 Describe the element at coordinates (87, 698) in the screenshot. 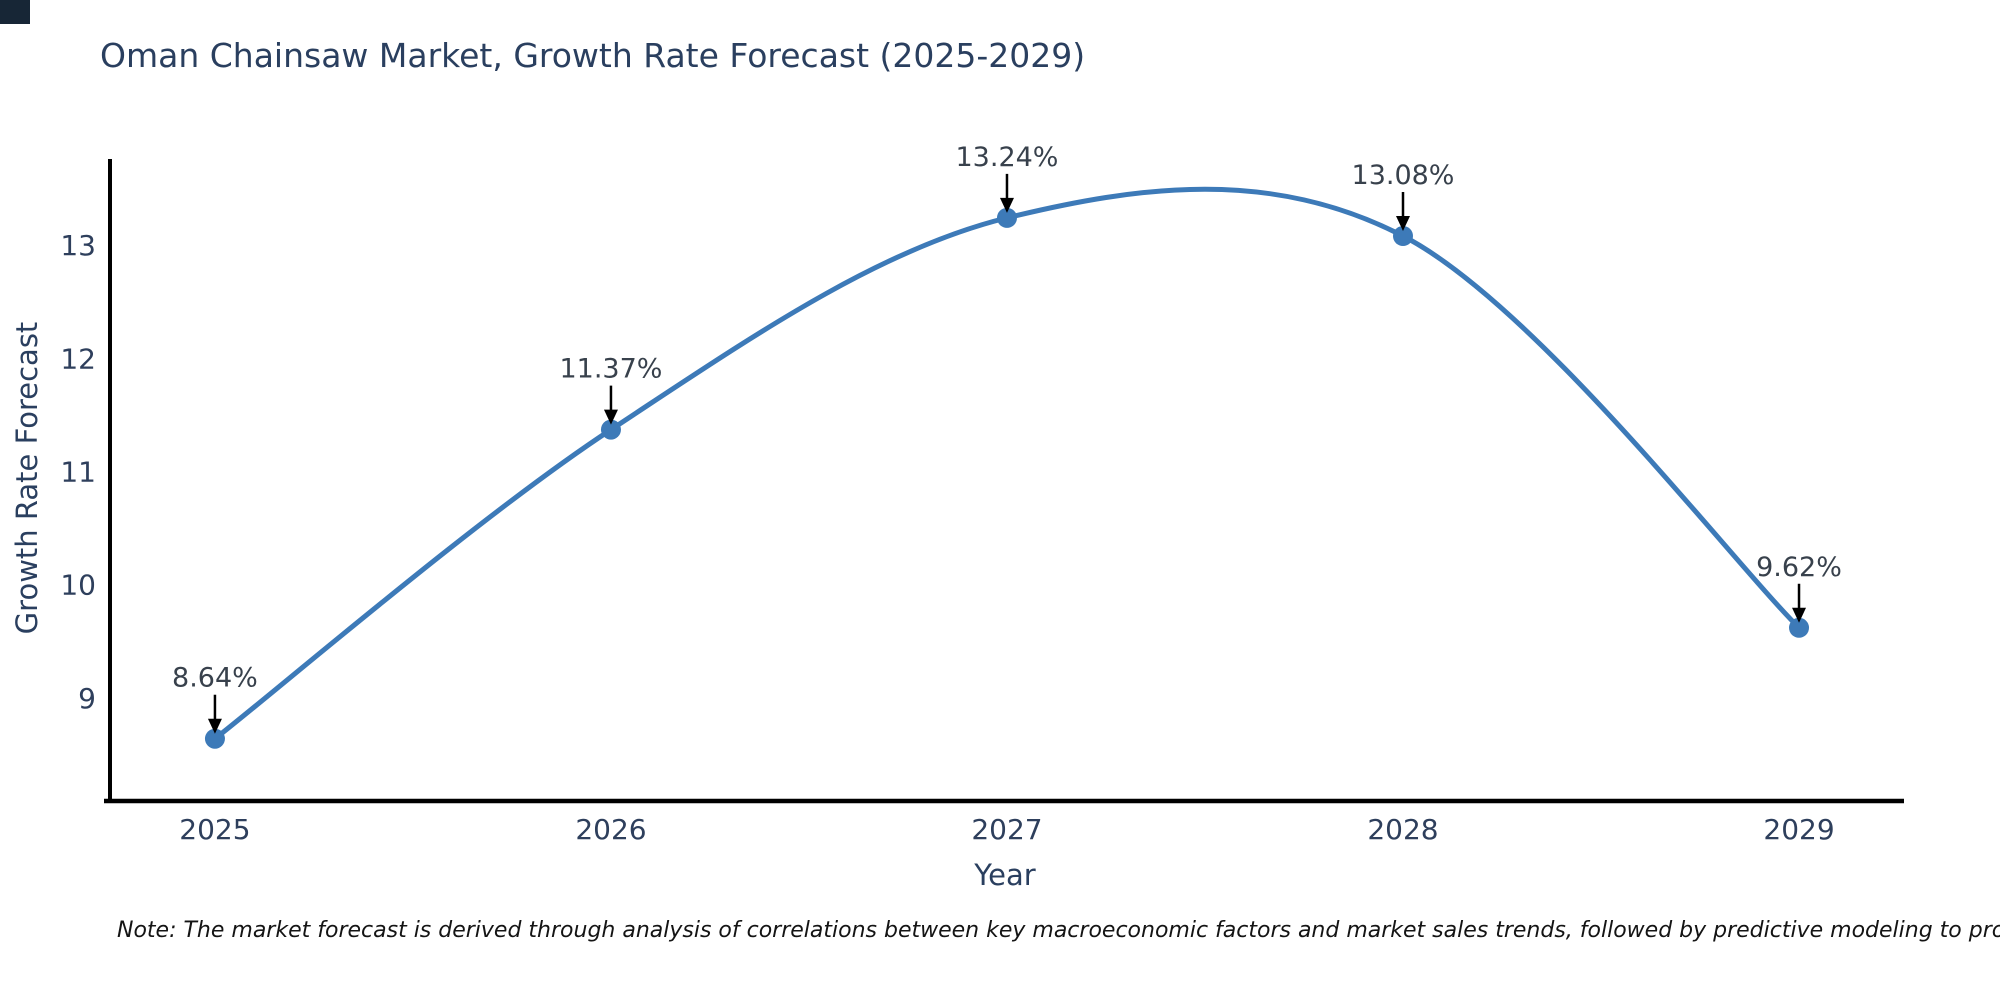

I see `y-tick-label: 9` at that location.